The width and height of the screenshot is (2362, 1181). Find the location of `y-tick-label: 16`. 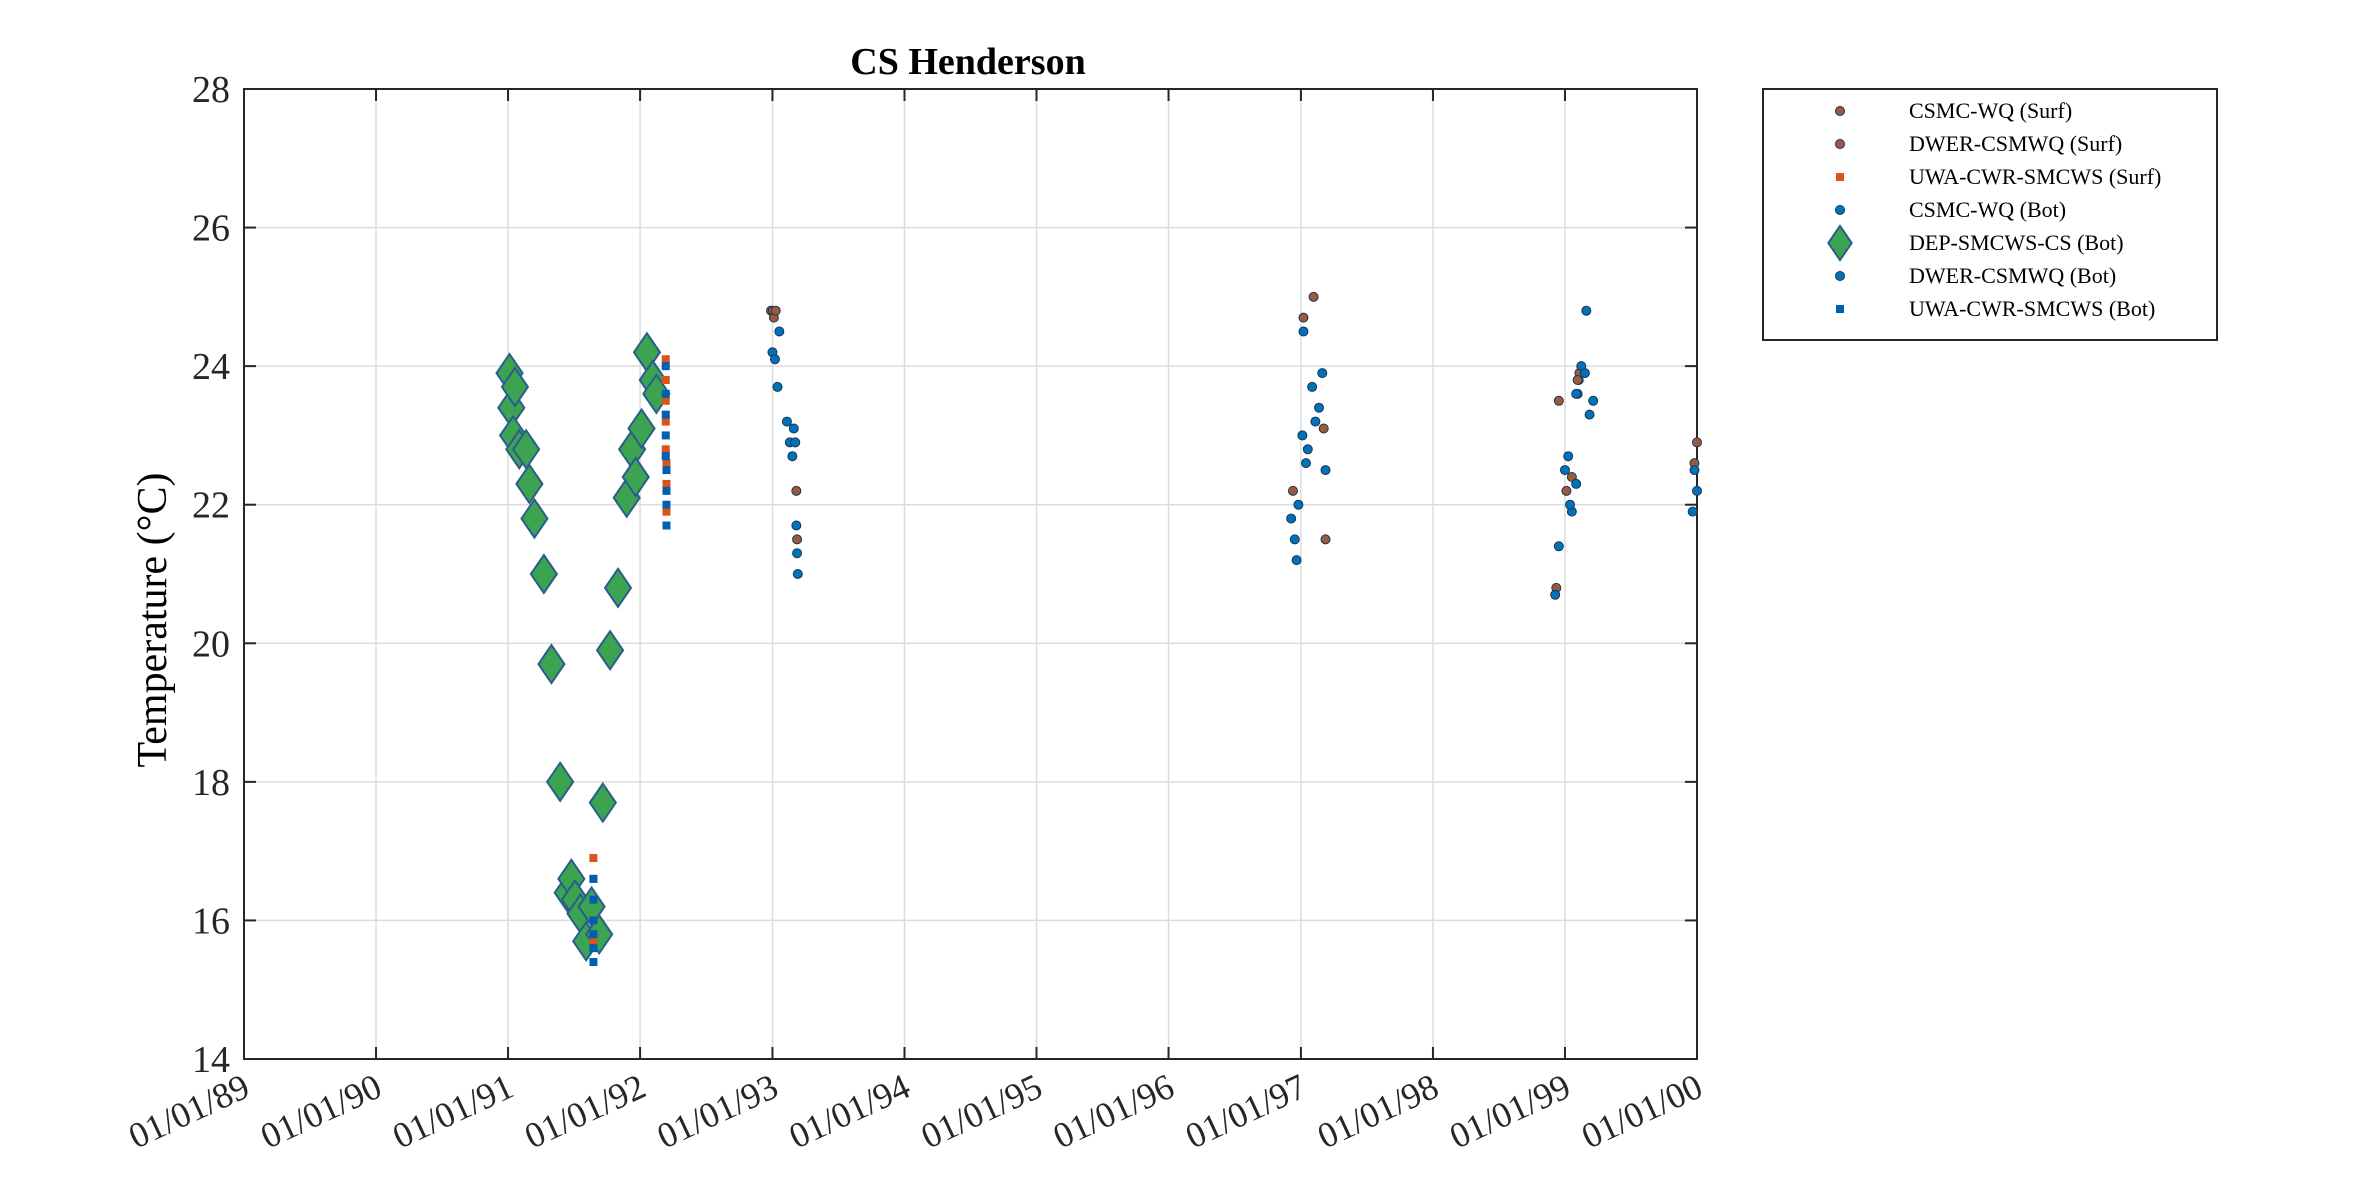

y-tick-label: 16 is located at coordinates (211, 921).